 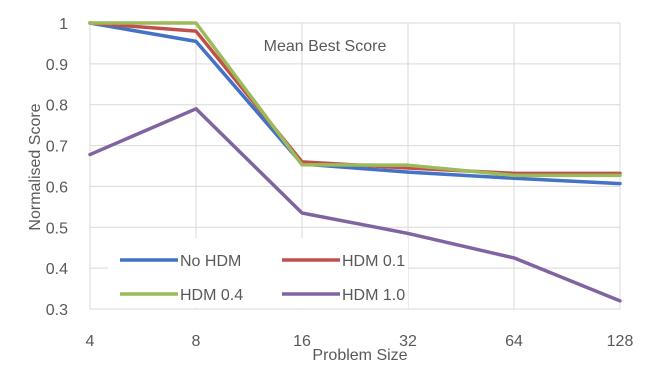 I want to click on y-tick-label: 0.4, so click(x=57, y=269).